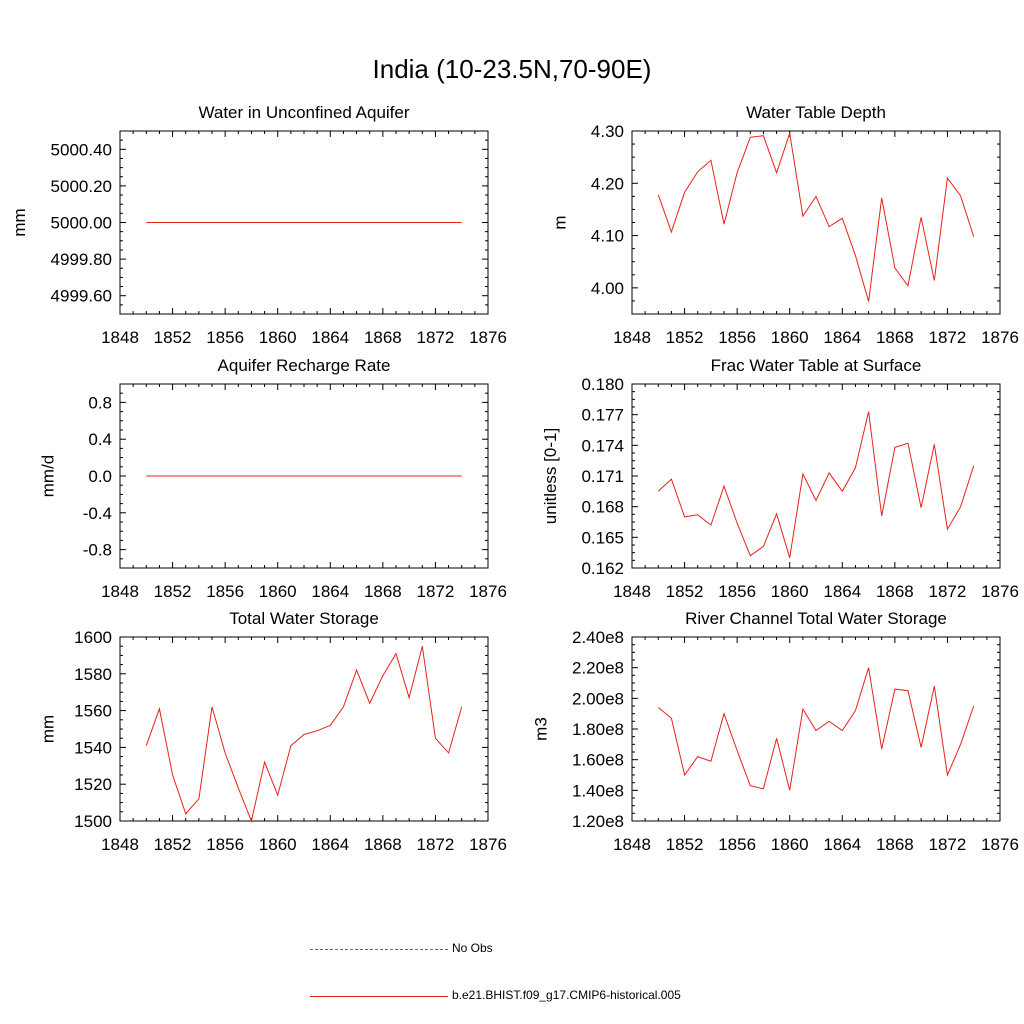  Describe the element at coordinates (598, 698) in the screenshot. I see `y-tick-label: 2.00e8` at that location.